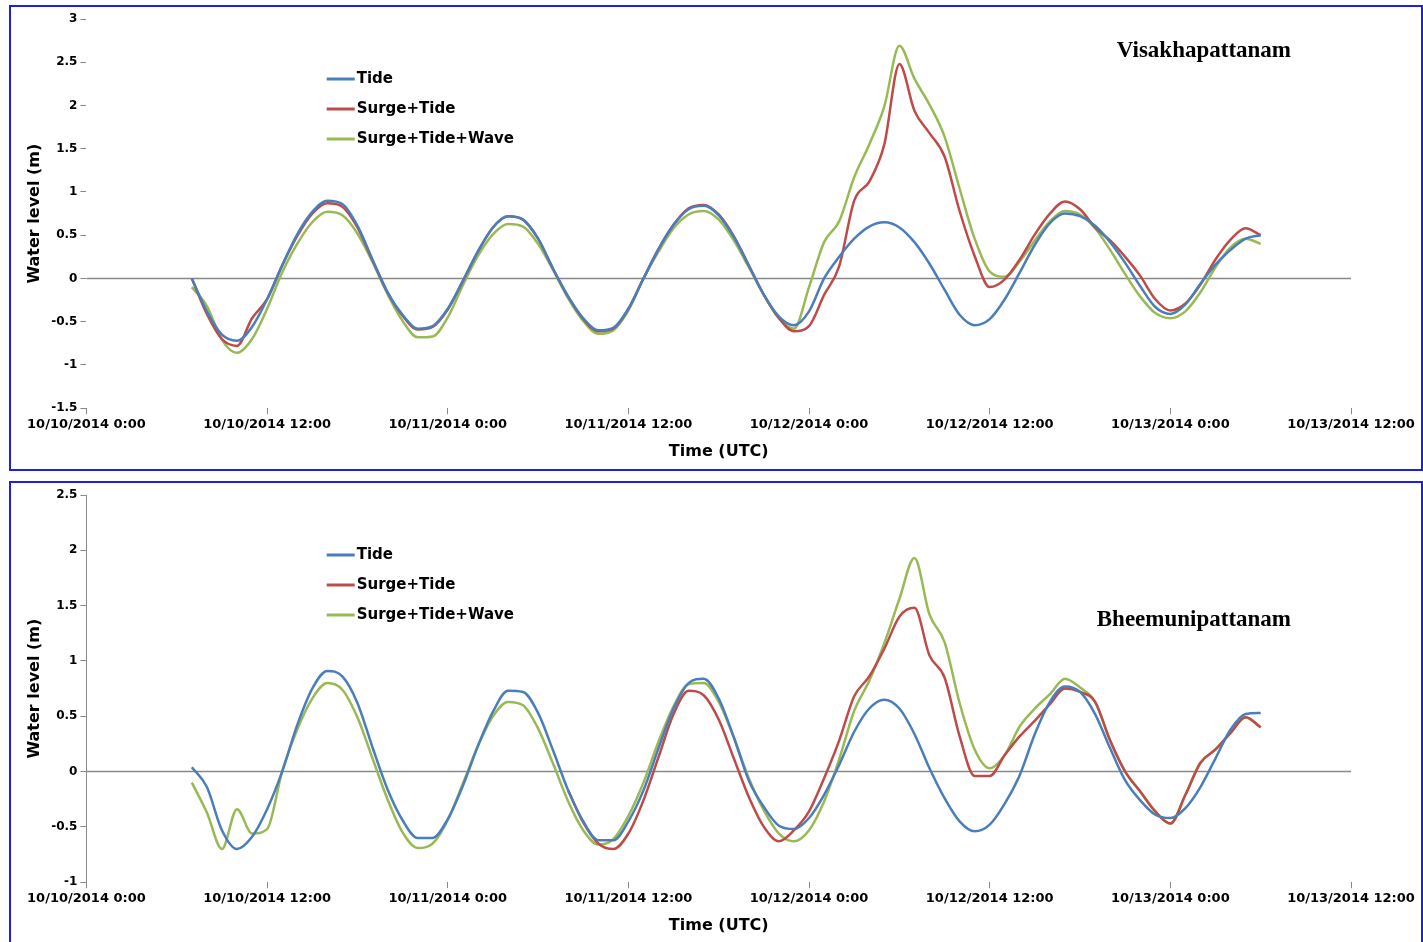  What do you see at coordinates (1203, 49) in the screenshot?
I see `text: Visakhapattanam` at bounding box center [1203, 49].